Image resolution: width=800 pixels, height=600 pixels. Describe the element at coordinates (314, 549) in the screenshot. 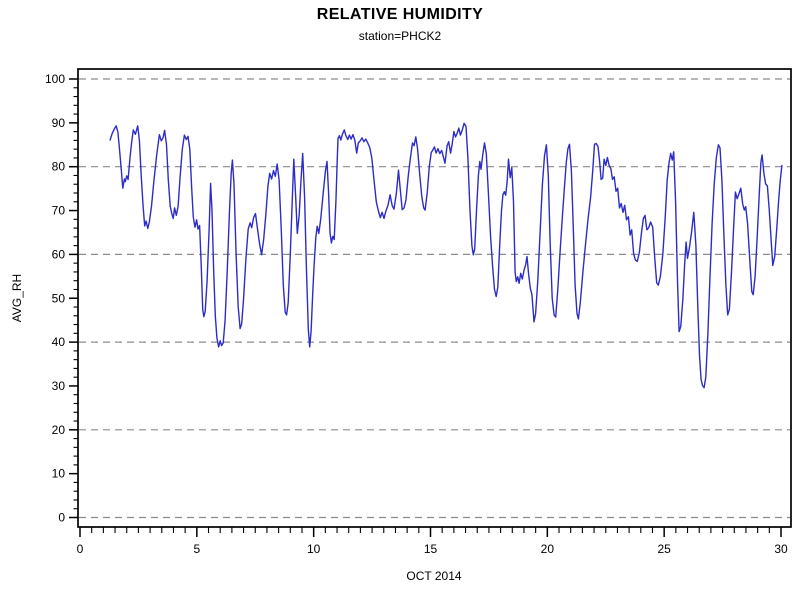

I see `x-tick-label: 10` at that location.